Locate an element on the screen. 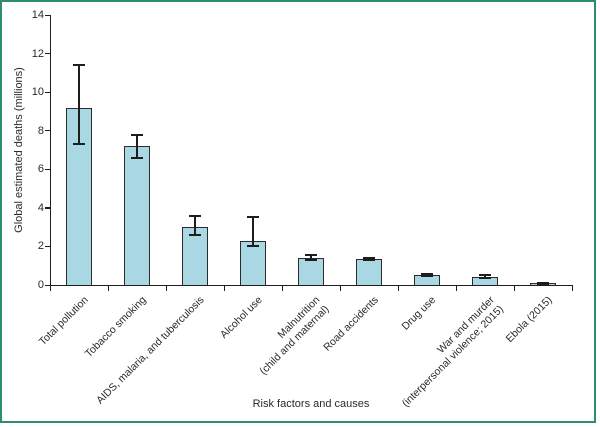  y-tick-label: 4 is located at coordinates (40, 207).